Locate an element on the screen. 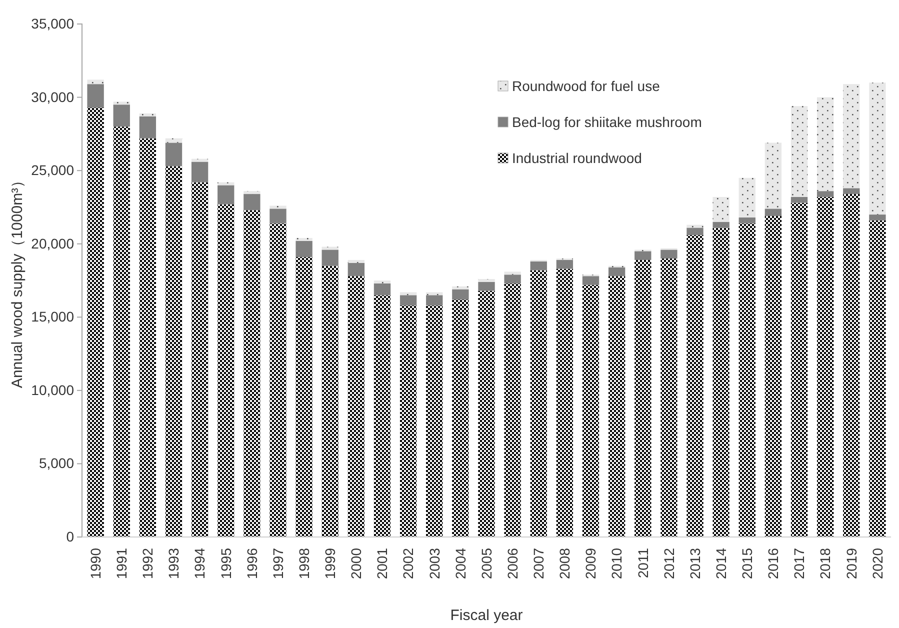  x-tick-label: 2014 is located at coordinates (720, 564).